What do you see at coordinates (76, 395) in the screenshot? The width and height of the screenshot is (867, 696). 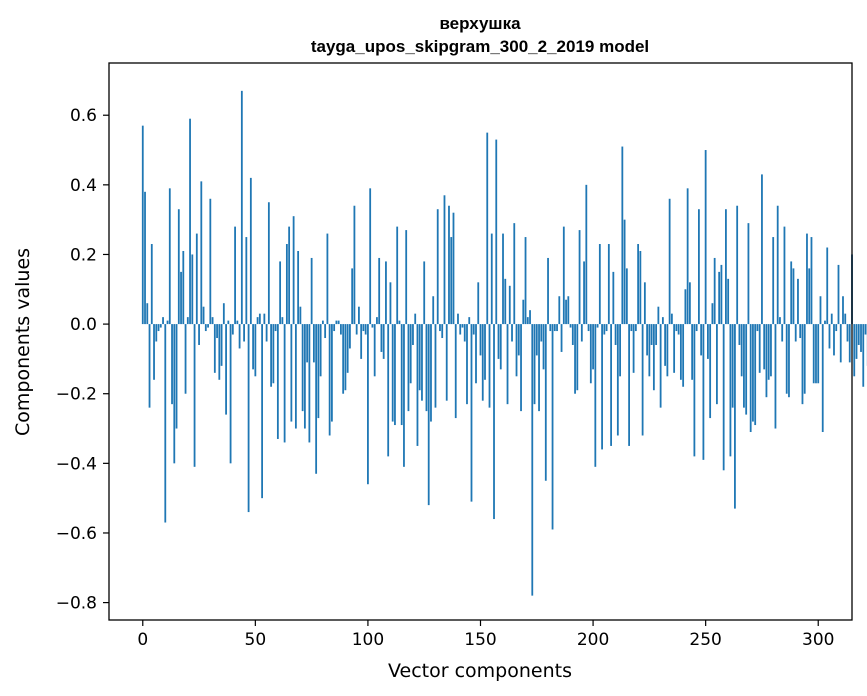 I see `y-tick-label: −0.2` at bounding box center [76, 395].